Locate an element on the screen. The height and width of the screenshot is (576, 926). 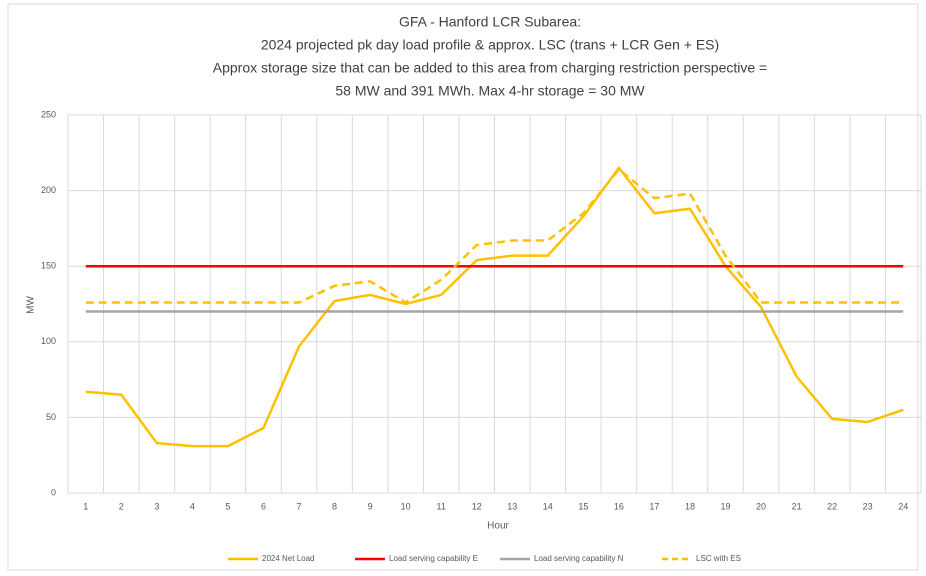
x-tick-label: 18 is located at coordinates (690, 506).